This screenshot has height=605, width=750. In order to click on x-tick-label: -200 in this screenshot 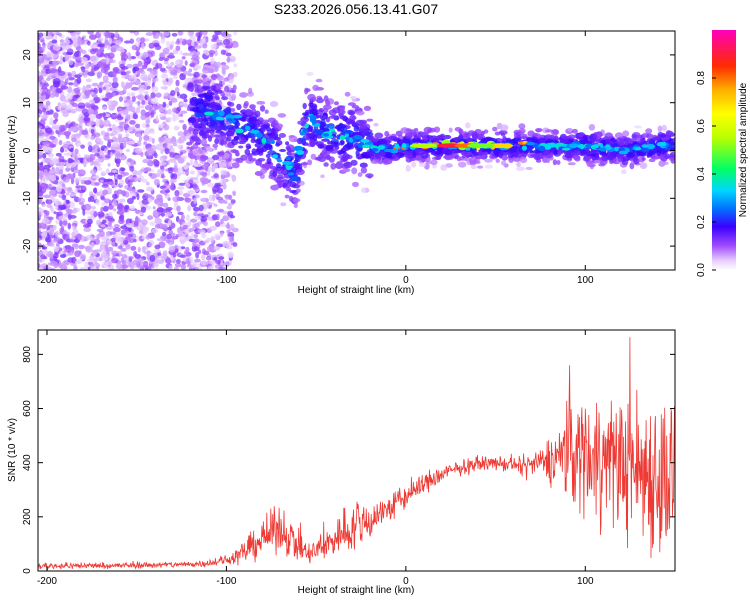, I will do `click(47, 581)`.